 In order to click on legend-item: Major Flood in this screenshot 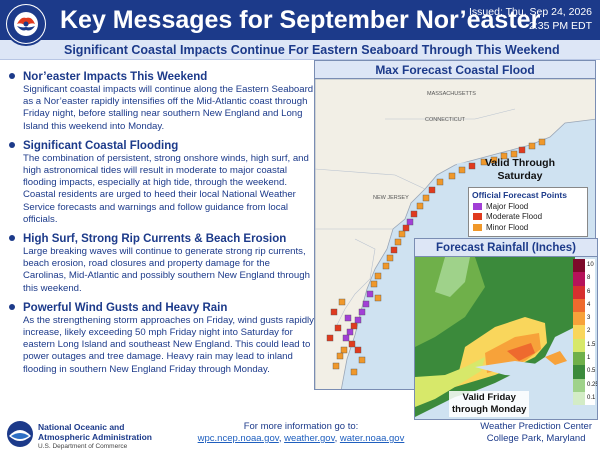, I will do `click(528, 206)`.